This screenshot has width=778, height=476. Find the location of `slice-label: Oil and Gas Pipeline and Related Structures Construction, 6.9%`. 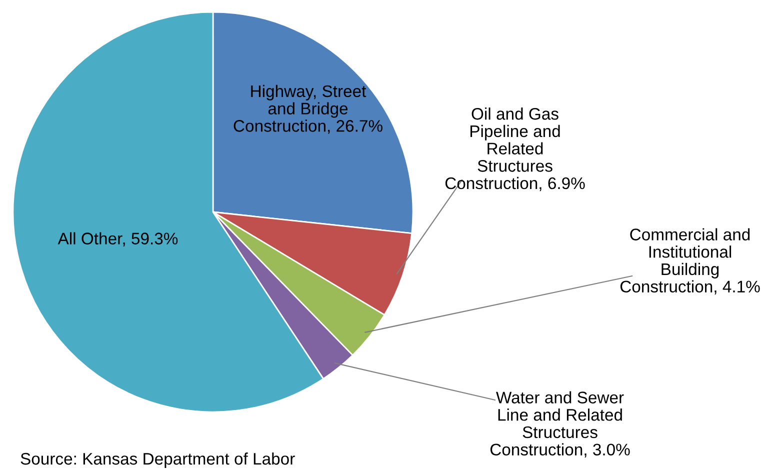

slice-label: Oil and Gas Pipeline and Related Structures Construction, 6.9% is located at coordinates (515, 150).